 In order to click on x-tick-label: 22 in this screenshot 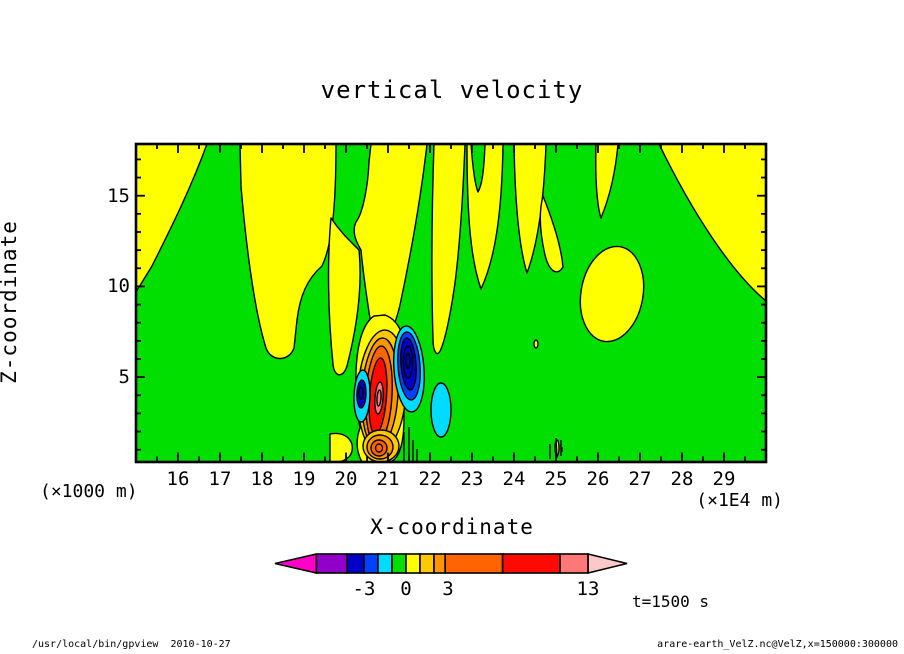, I will do `click(430, 479)`.